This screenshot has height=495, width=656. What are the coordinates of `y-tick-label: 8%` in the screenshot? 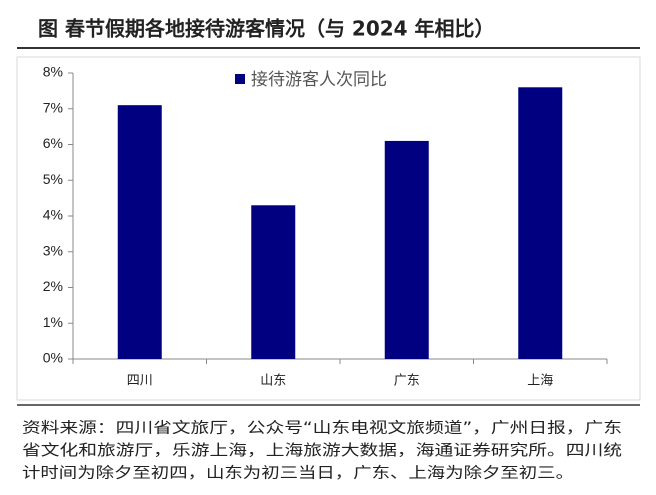 It's located at (53, 72).